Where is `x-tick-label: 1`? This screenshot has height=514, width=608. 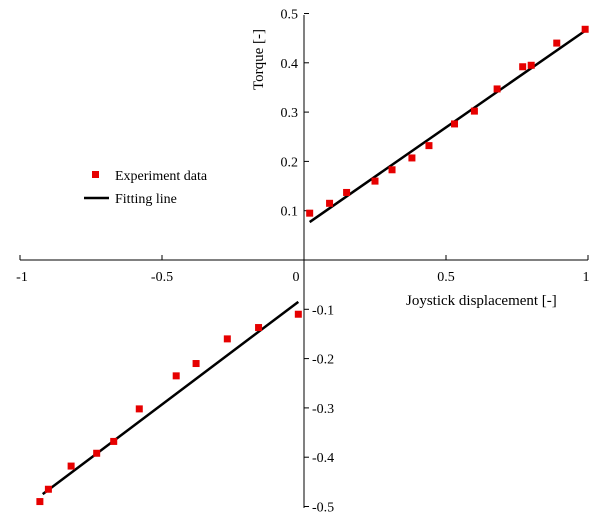
x-tick-label: 1 is located at coordinates (586, 277).